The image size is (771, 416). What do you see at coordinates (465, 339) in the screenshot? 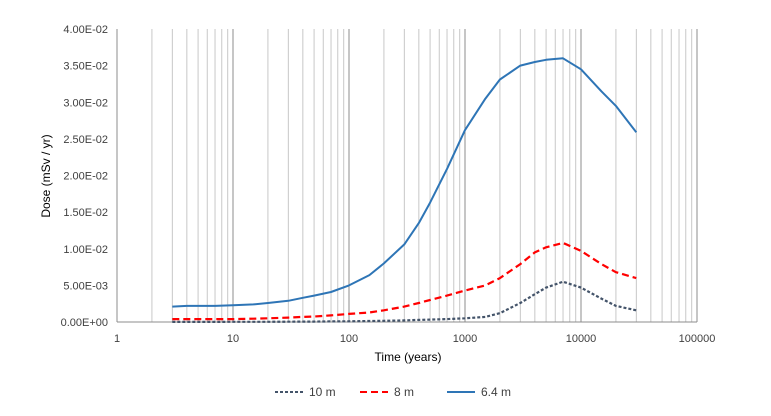
I see `x-tick-label: 1000` at bounding box center [465, 339].